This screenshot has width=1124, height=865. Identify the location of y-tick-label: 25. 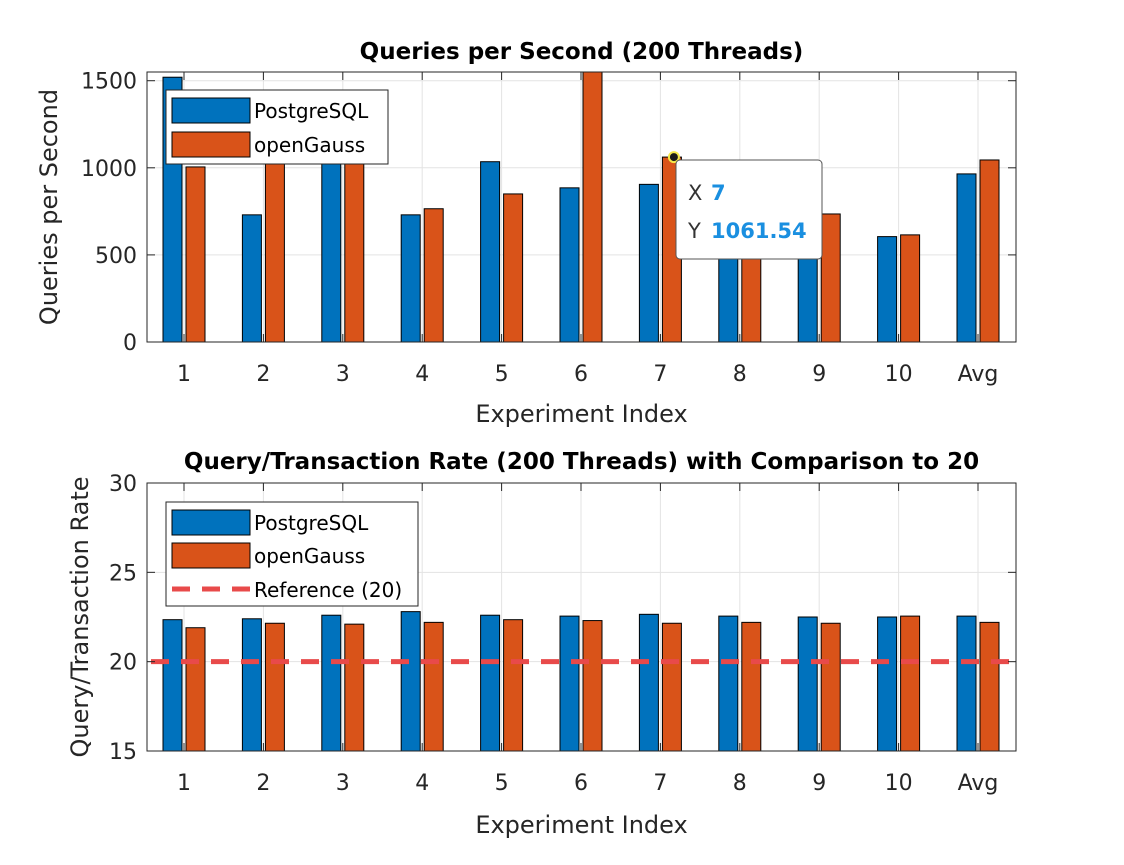
(123, 573).